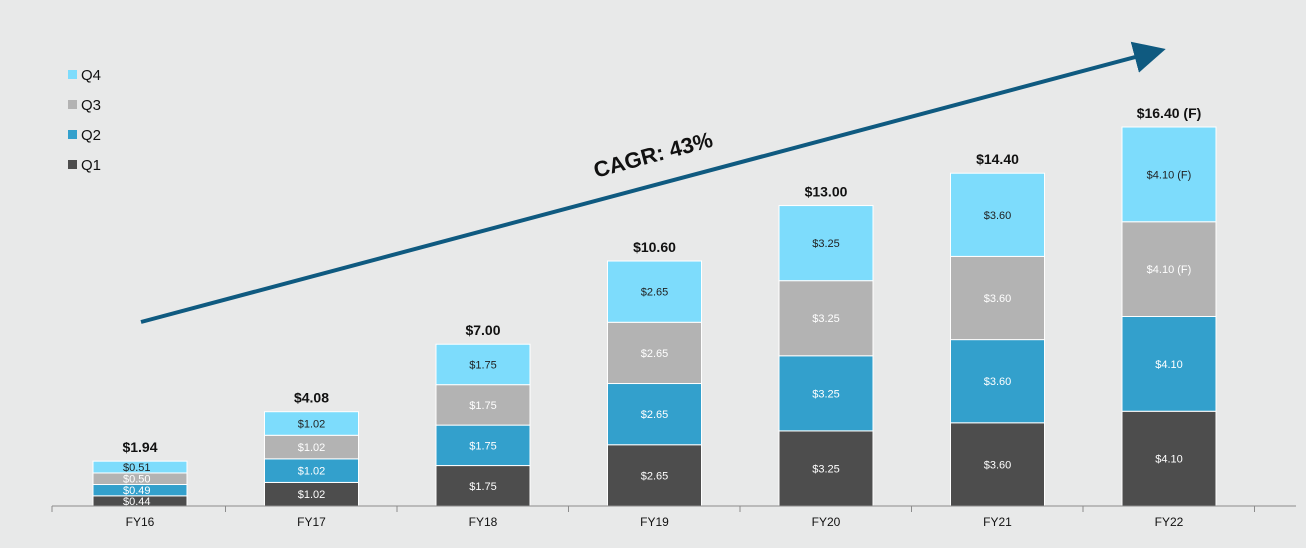 This screenshot has width=1306, height=548. I want to click on bar-stack-fy22: $4.10 $4.10 $4.10 (F) $4.10 (F) $16.40 (F), so click(1169, 306).